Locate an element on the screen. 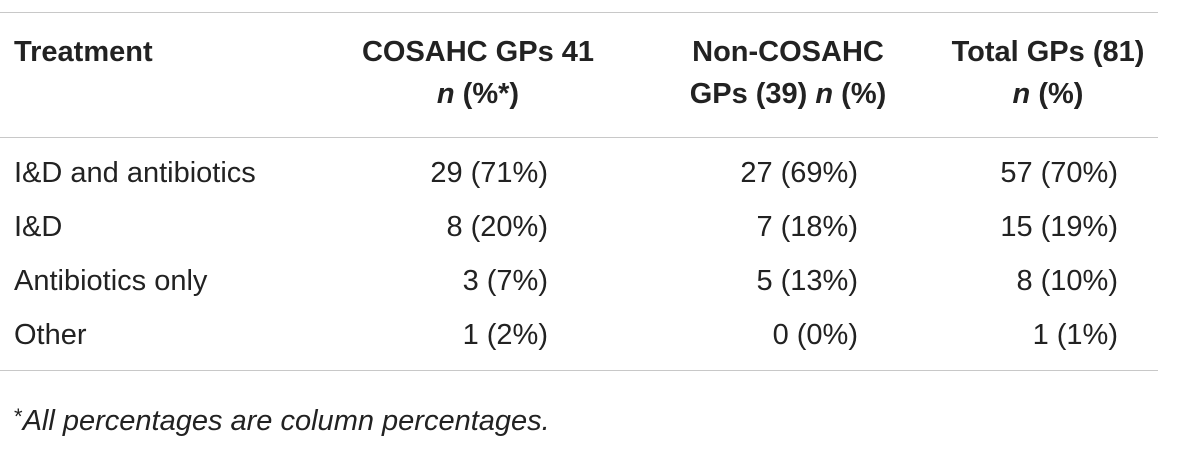 This screenshot has width=1200, height=454. cell-non-cosahc-value: 27 (69%) is located at coordinates (799, 173).